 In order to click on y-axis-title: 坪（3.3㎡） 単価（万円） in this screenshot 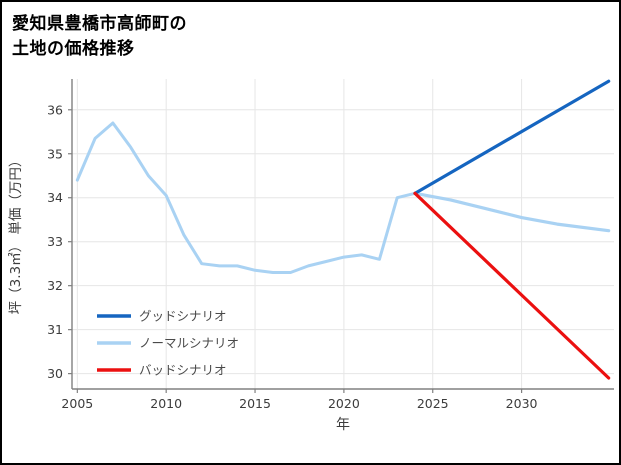, I will do `click(16, 234)`.